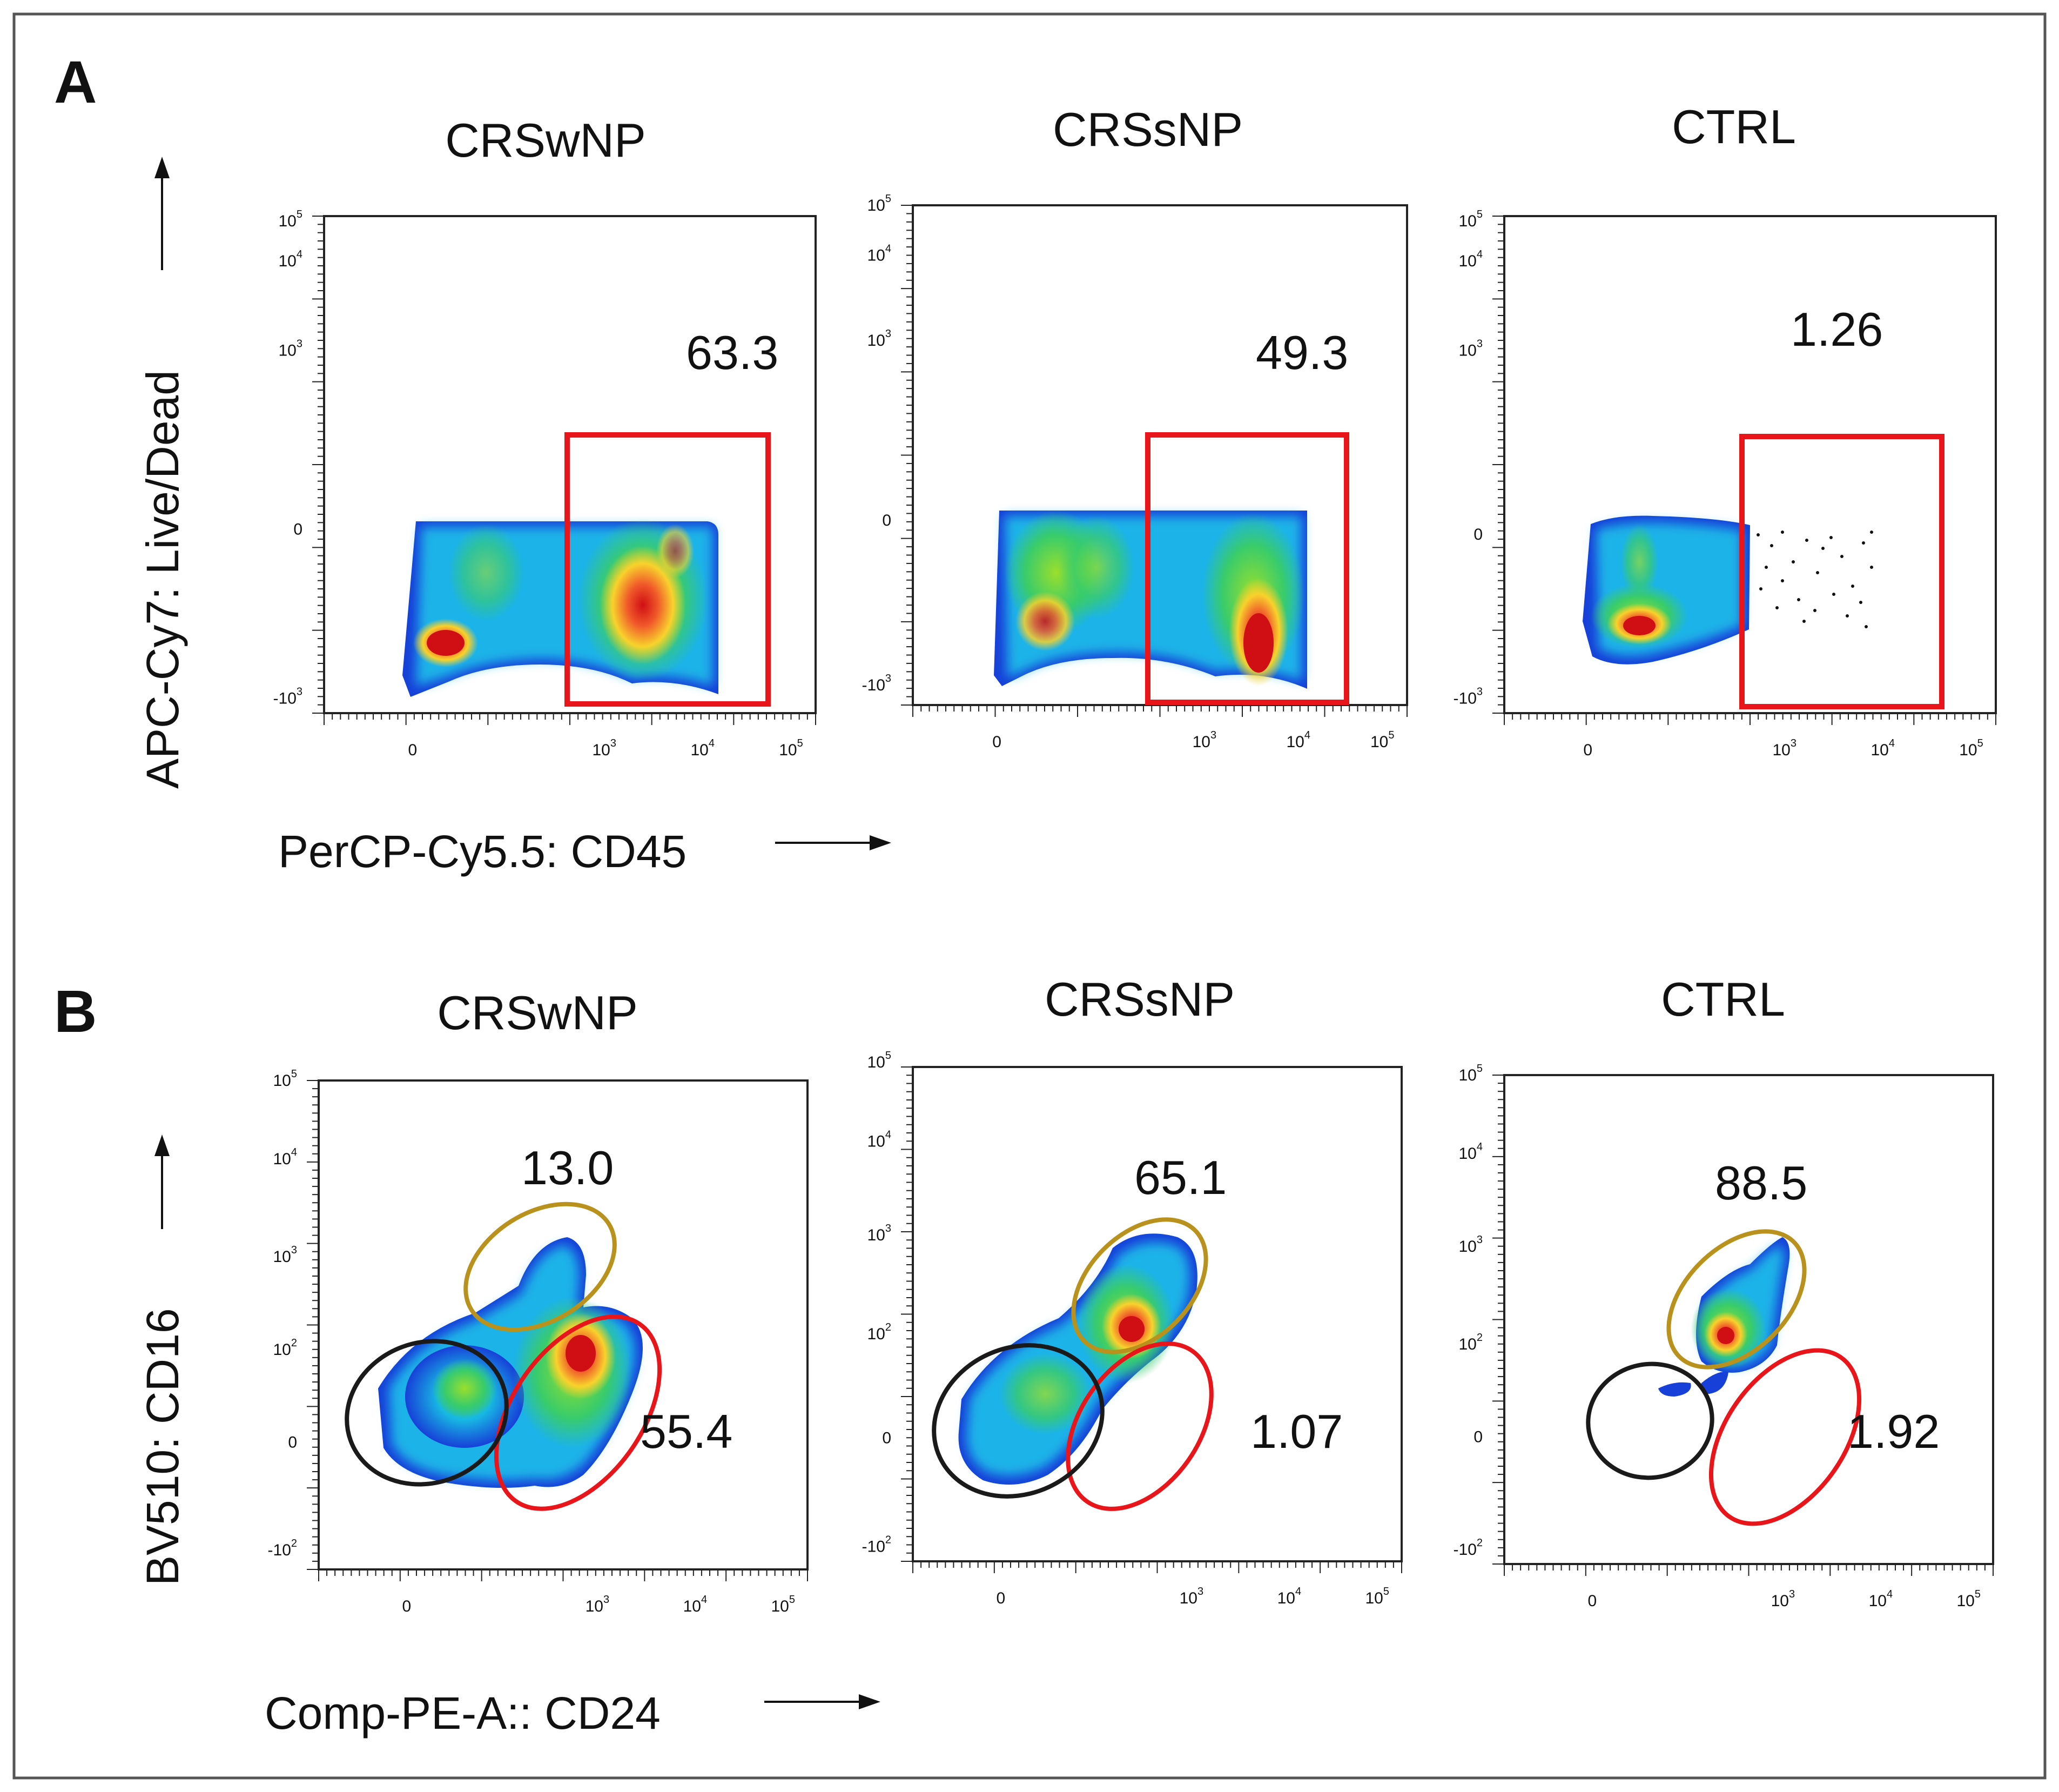 The width and height of the screenshot is (2059, 1792). What do you see at coordinates (1837, 329) in the screenshot?
I see `plot-a-ctrl-gate-value: 1.26` at bounding box center [1837, 329].